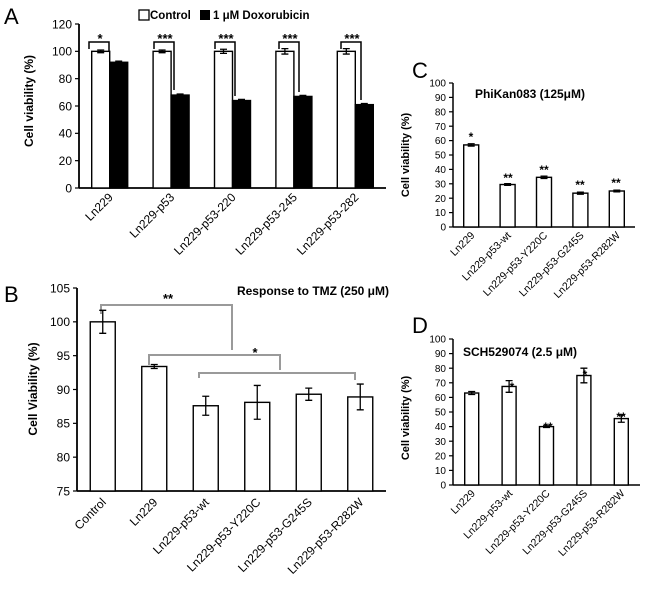 Image resolution: width=650 pixels, height=589 pixels. What do you see at coordinates (165, 38) in the screenshot?
I see `sig-a-1: ***` at bounding box center [165, 38].